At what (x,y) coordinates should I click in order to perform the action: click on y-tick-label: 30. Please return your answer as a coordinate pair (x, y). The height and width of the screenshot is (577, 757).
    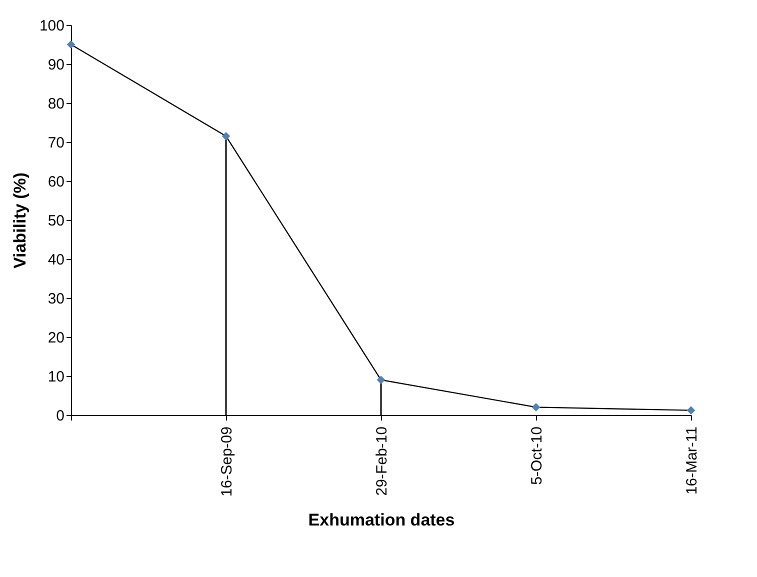
    Looking at the image, I should click on (56, 299).